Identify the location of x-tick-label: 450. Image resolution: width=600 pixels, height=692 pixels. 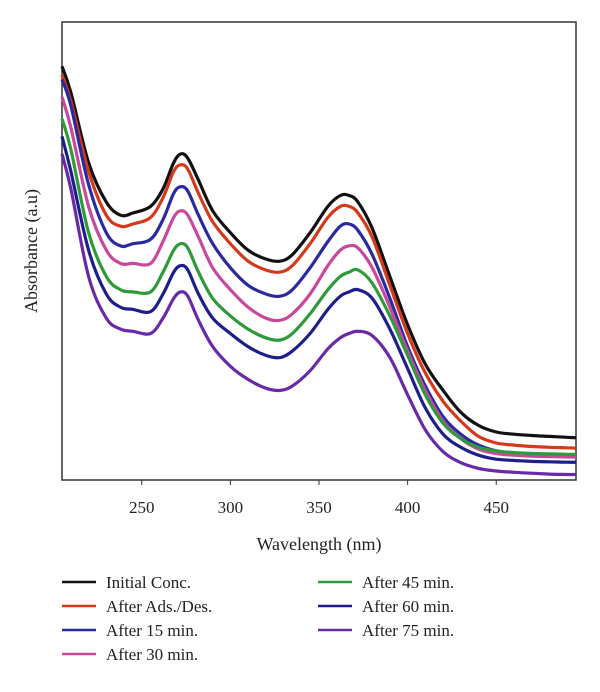
(496, 507).